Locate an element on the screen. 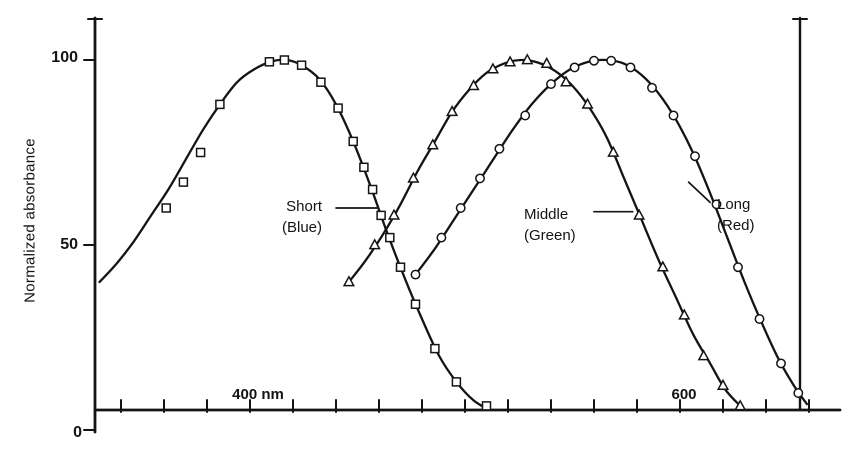 Image resolution: width=850 pixels, height=457 pixels. annotation-long-line2: (Red) is located at coordinates (736, 225).